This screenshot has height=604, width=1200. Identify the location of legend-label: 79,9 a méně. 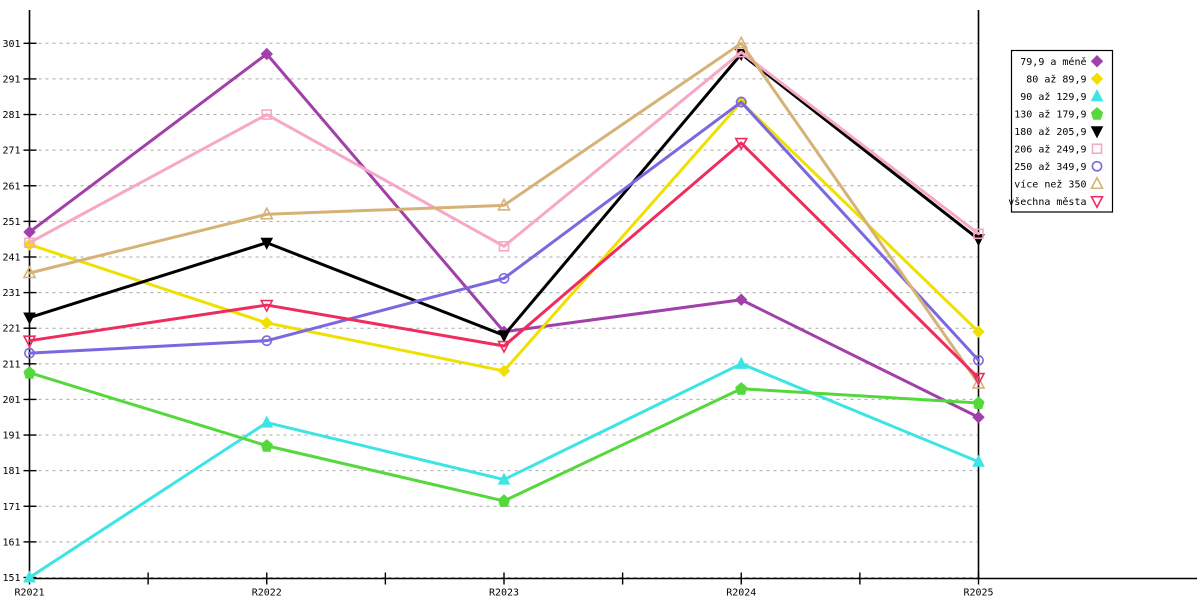
(1053, 62).